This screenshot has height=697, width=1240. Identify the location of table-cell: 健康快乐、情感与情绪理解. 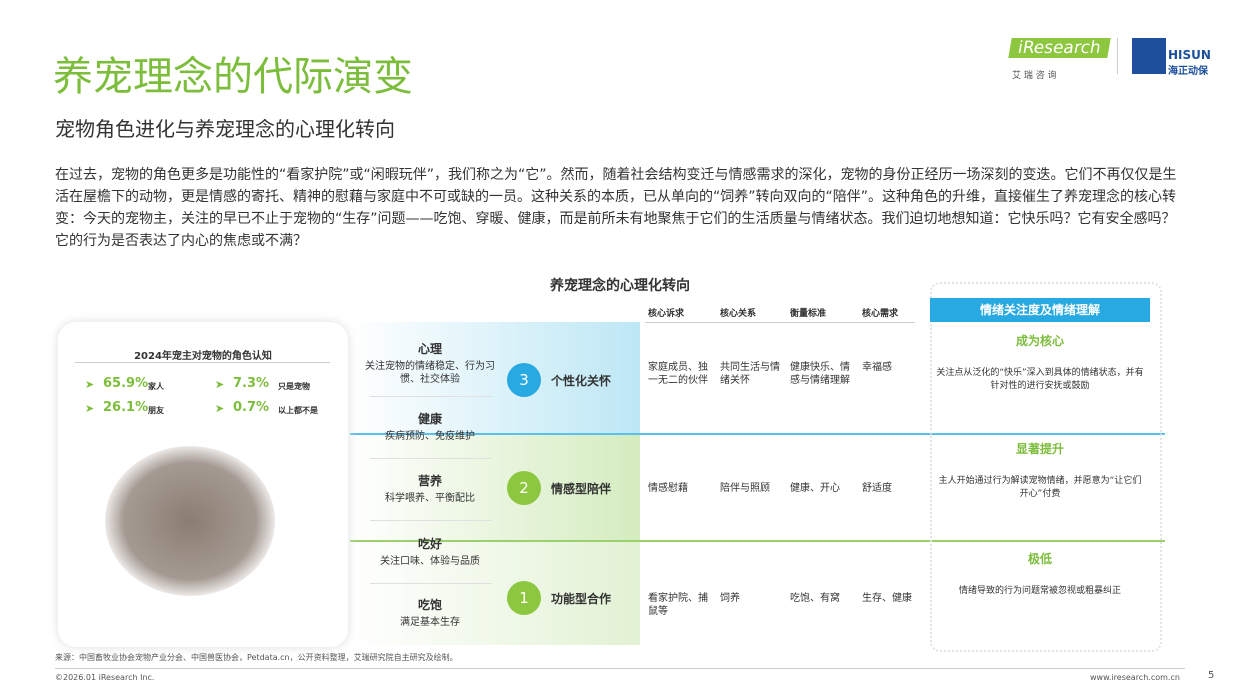
(820, 374).